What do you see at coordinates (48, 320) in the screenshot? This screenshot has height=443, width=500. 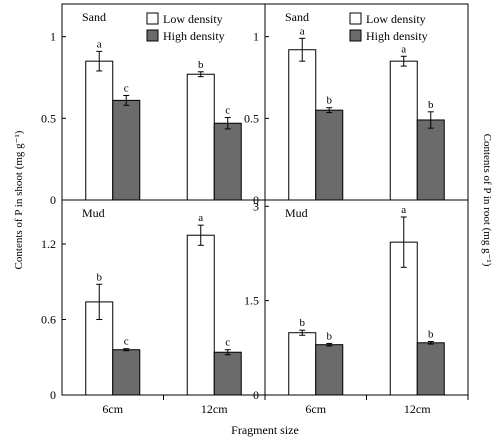 I see `y-tick-label: 0.6` at bounding box center [48, 320].